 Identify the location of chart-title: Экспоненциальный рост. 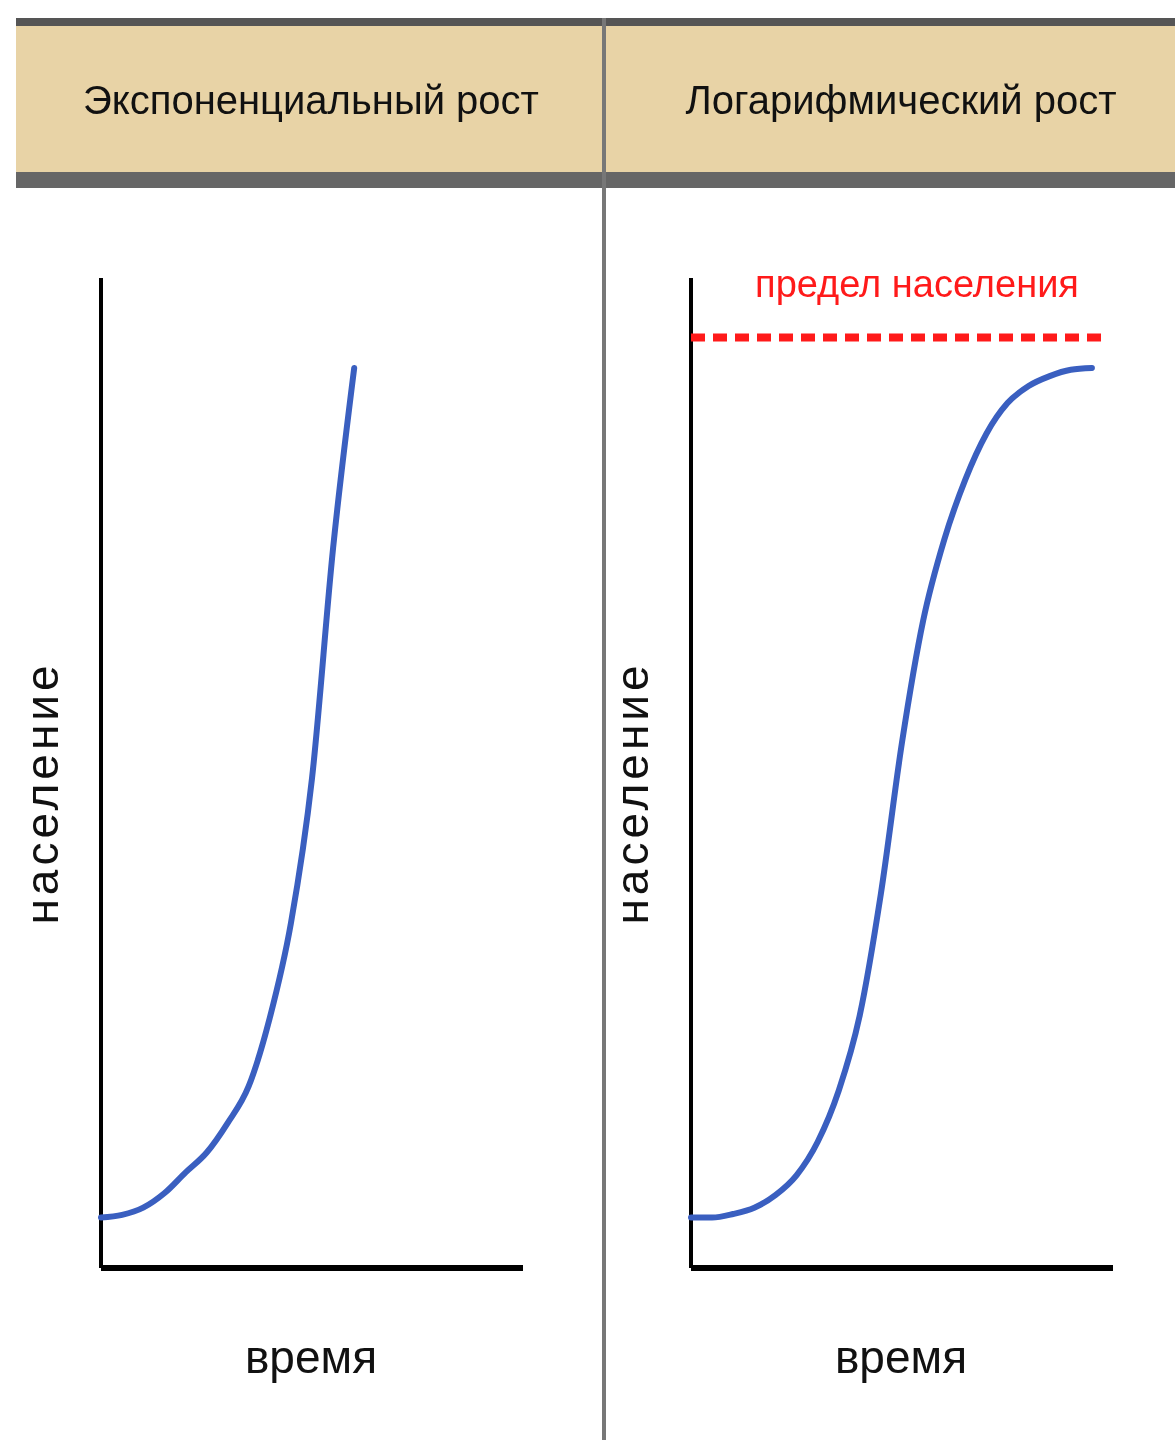
(311, 99).